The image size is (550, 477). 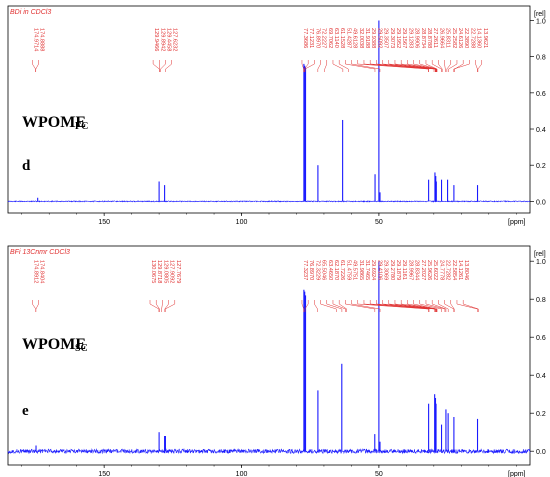 I want to click on peak-shift-label: 29.1161, so click(x=404, y=270).